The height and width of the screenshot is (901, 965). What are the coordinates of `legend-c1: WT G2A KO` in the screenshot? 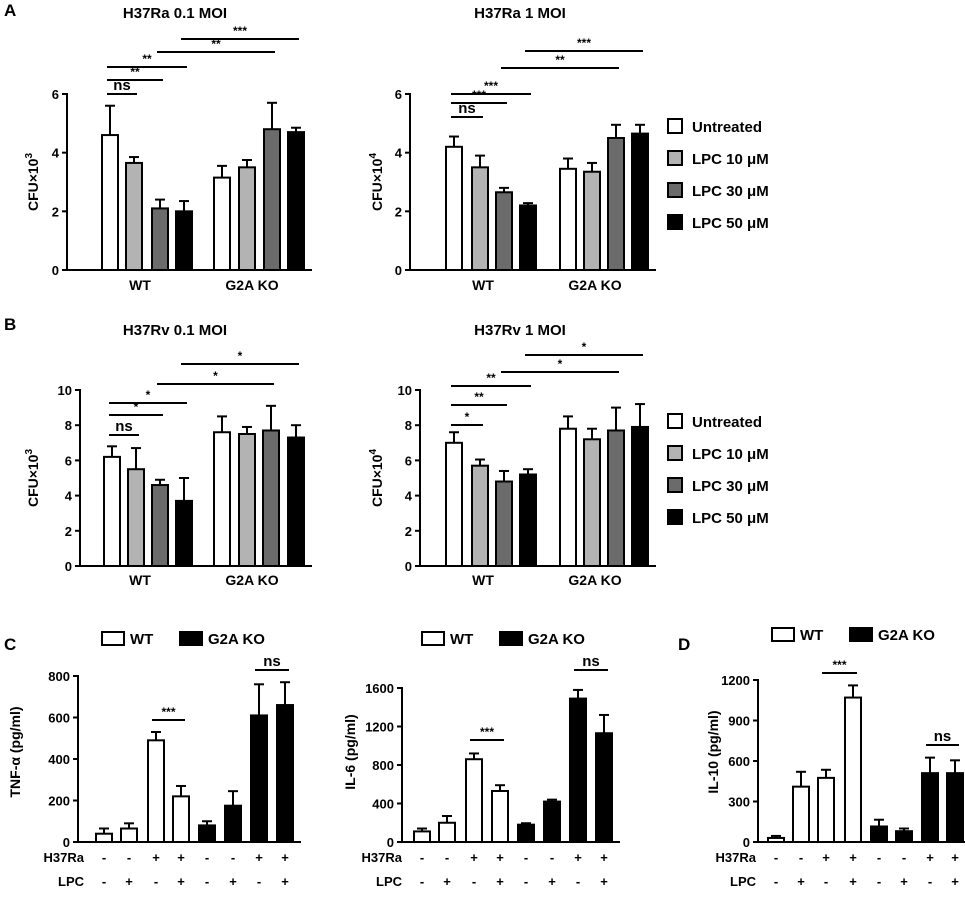 It's located at (183, 639).